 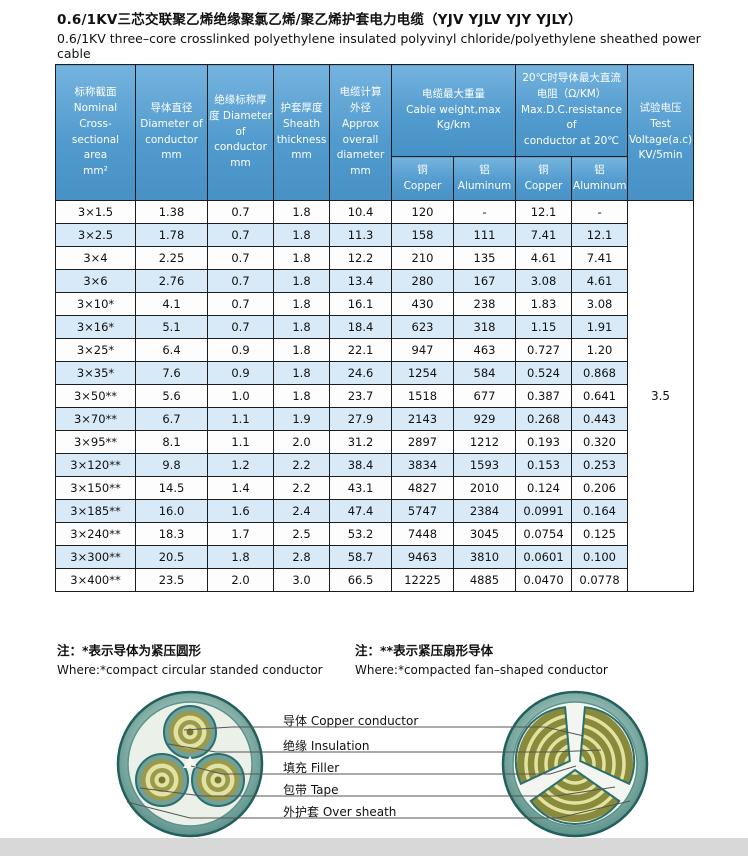 I want to click on table-cell: 3810, so click(x=484, y=557).